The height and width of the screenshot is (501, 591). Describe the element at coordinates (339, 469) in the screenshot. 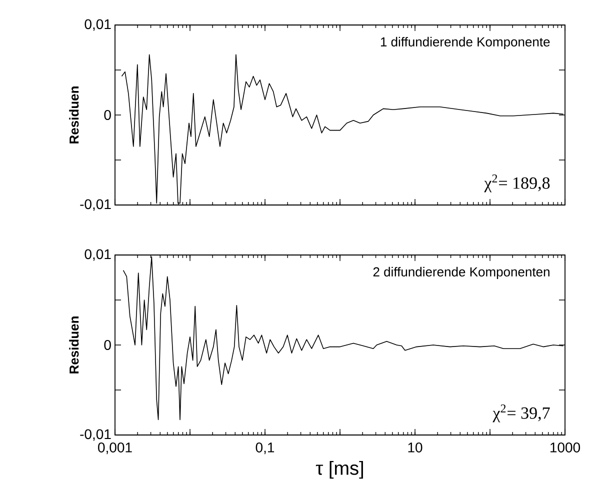

I see `x-axis-title: τ [ms]` at that location.